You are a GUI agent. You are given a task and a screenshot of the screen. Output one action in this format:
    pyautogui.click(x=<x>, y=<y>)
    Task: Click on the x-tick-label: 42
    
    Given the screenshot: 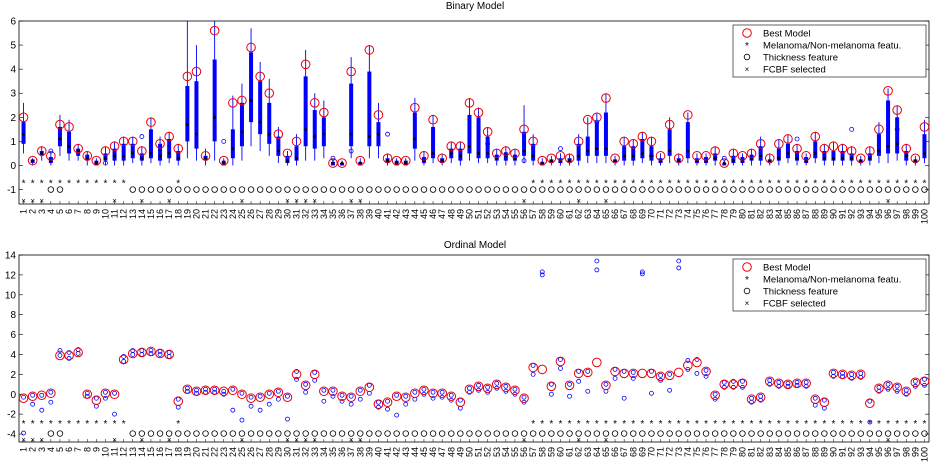 What is the action you would take?
    pyautogui.click(x=397, y=452)
    